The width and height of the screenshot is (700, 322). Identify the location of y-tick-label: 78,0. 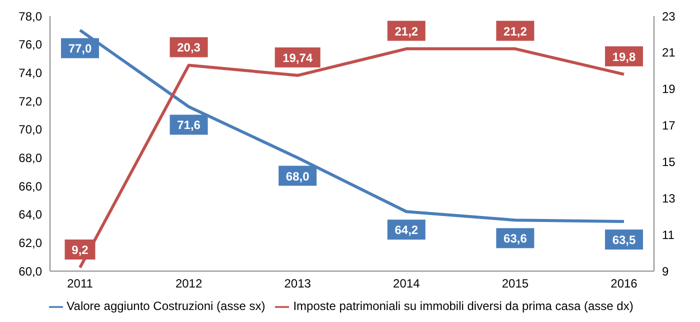
(30, 16).